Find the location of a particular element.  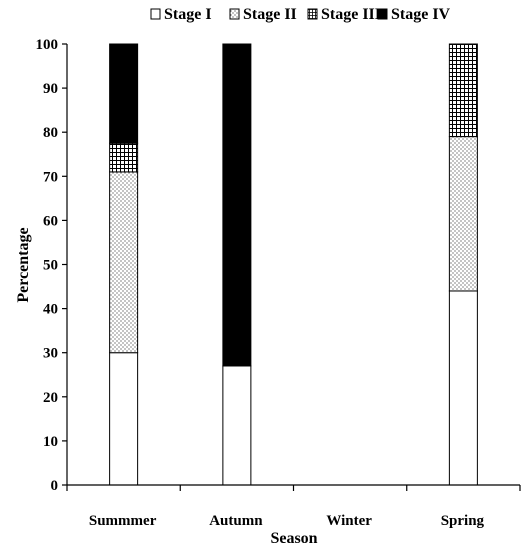

x-tick-label-autumn: Autumn is located at coordinates (236, 521).